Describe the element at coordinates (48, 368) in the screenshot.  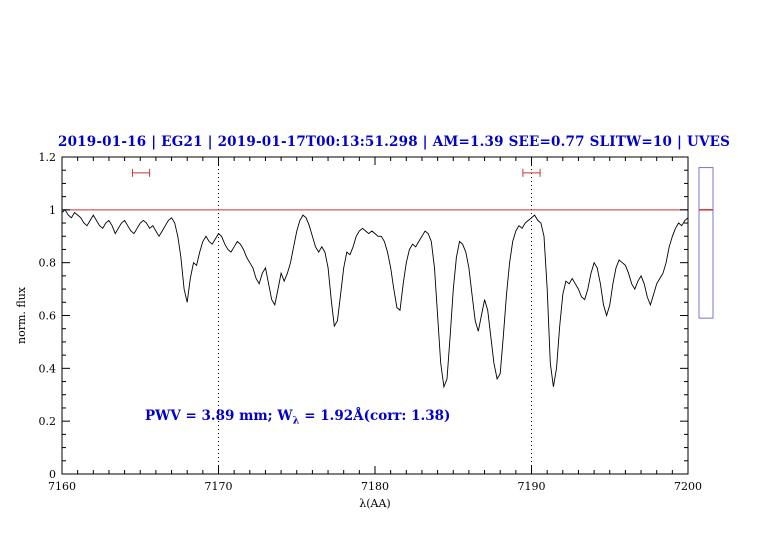
I see `y-tick-label: 0.4` at that location.